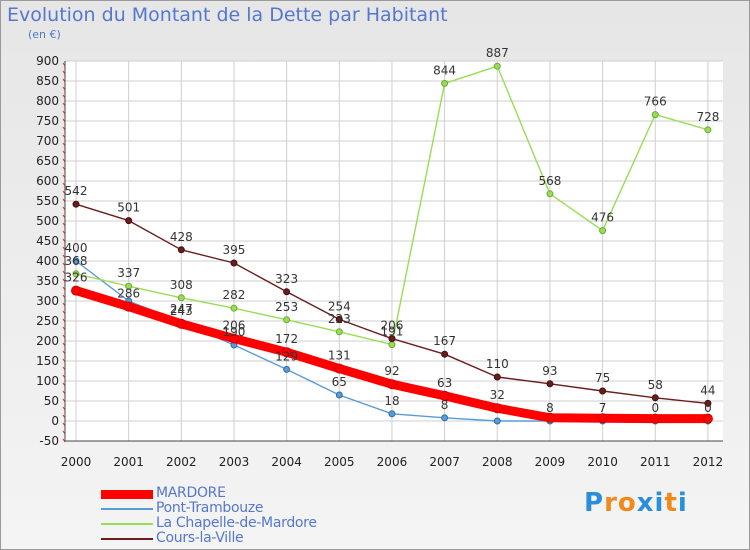  I want to click on data-label: 254, so click(339, 306).